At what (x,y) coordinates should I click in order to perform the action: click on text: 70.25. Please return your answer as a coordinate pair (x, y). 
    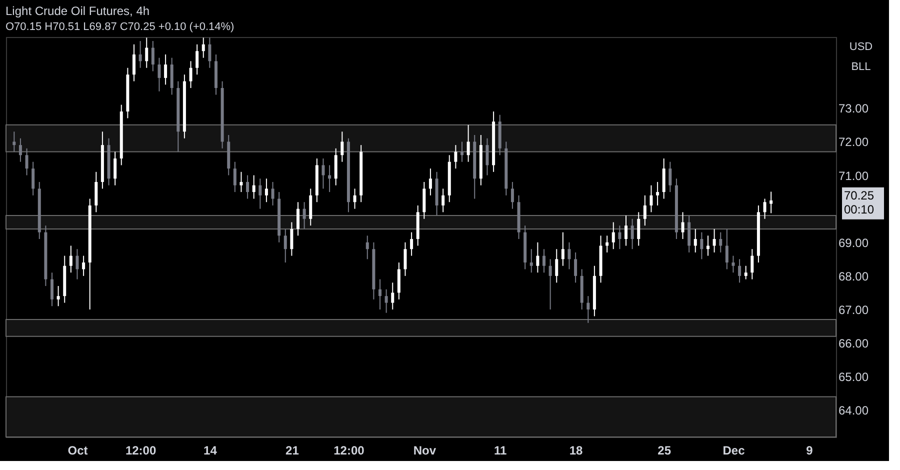
    Looking at the image, I should click on (859, 195).